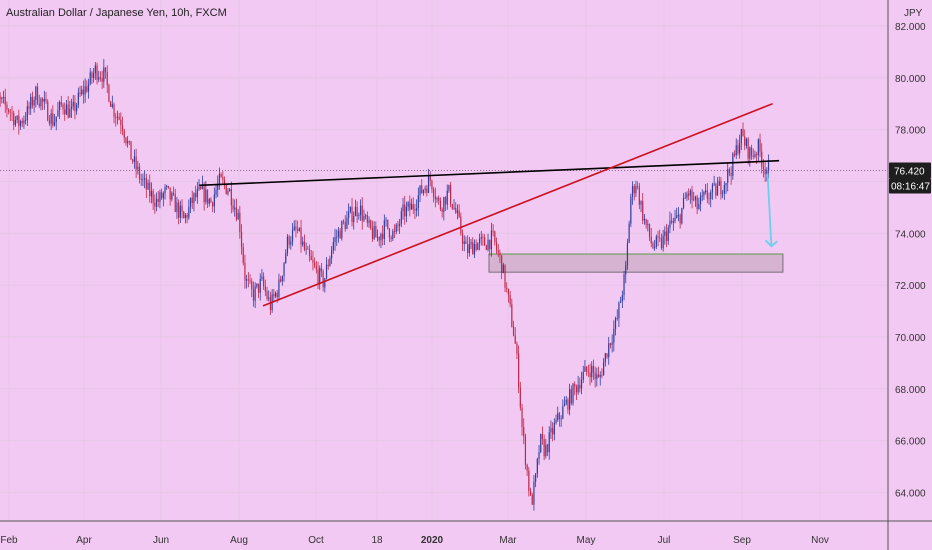 The width and height of the screenshot is (932, 550). Describe the element at coordinates (84, 540) in the screenshot. I see `x-tick-label: Apr` at that location.